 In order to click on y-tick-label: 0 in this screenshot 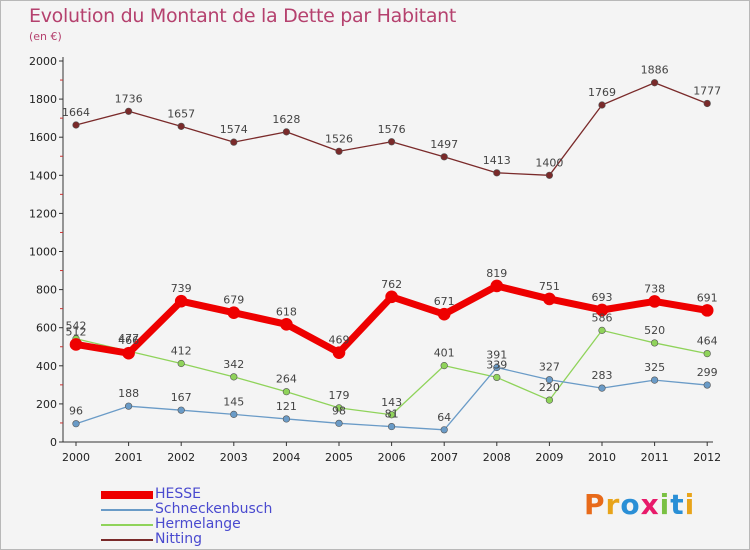, I will do `click(53, 442)`.